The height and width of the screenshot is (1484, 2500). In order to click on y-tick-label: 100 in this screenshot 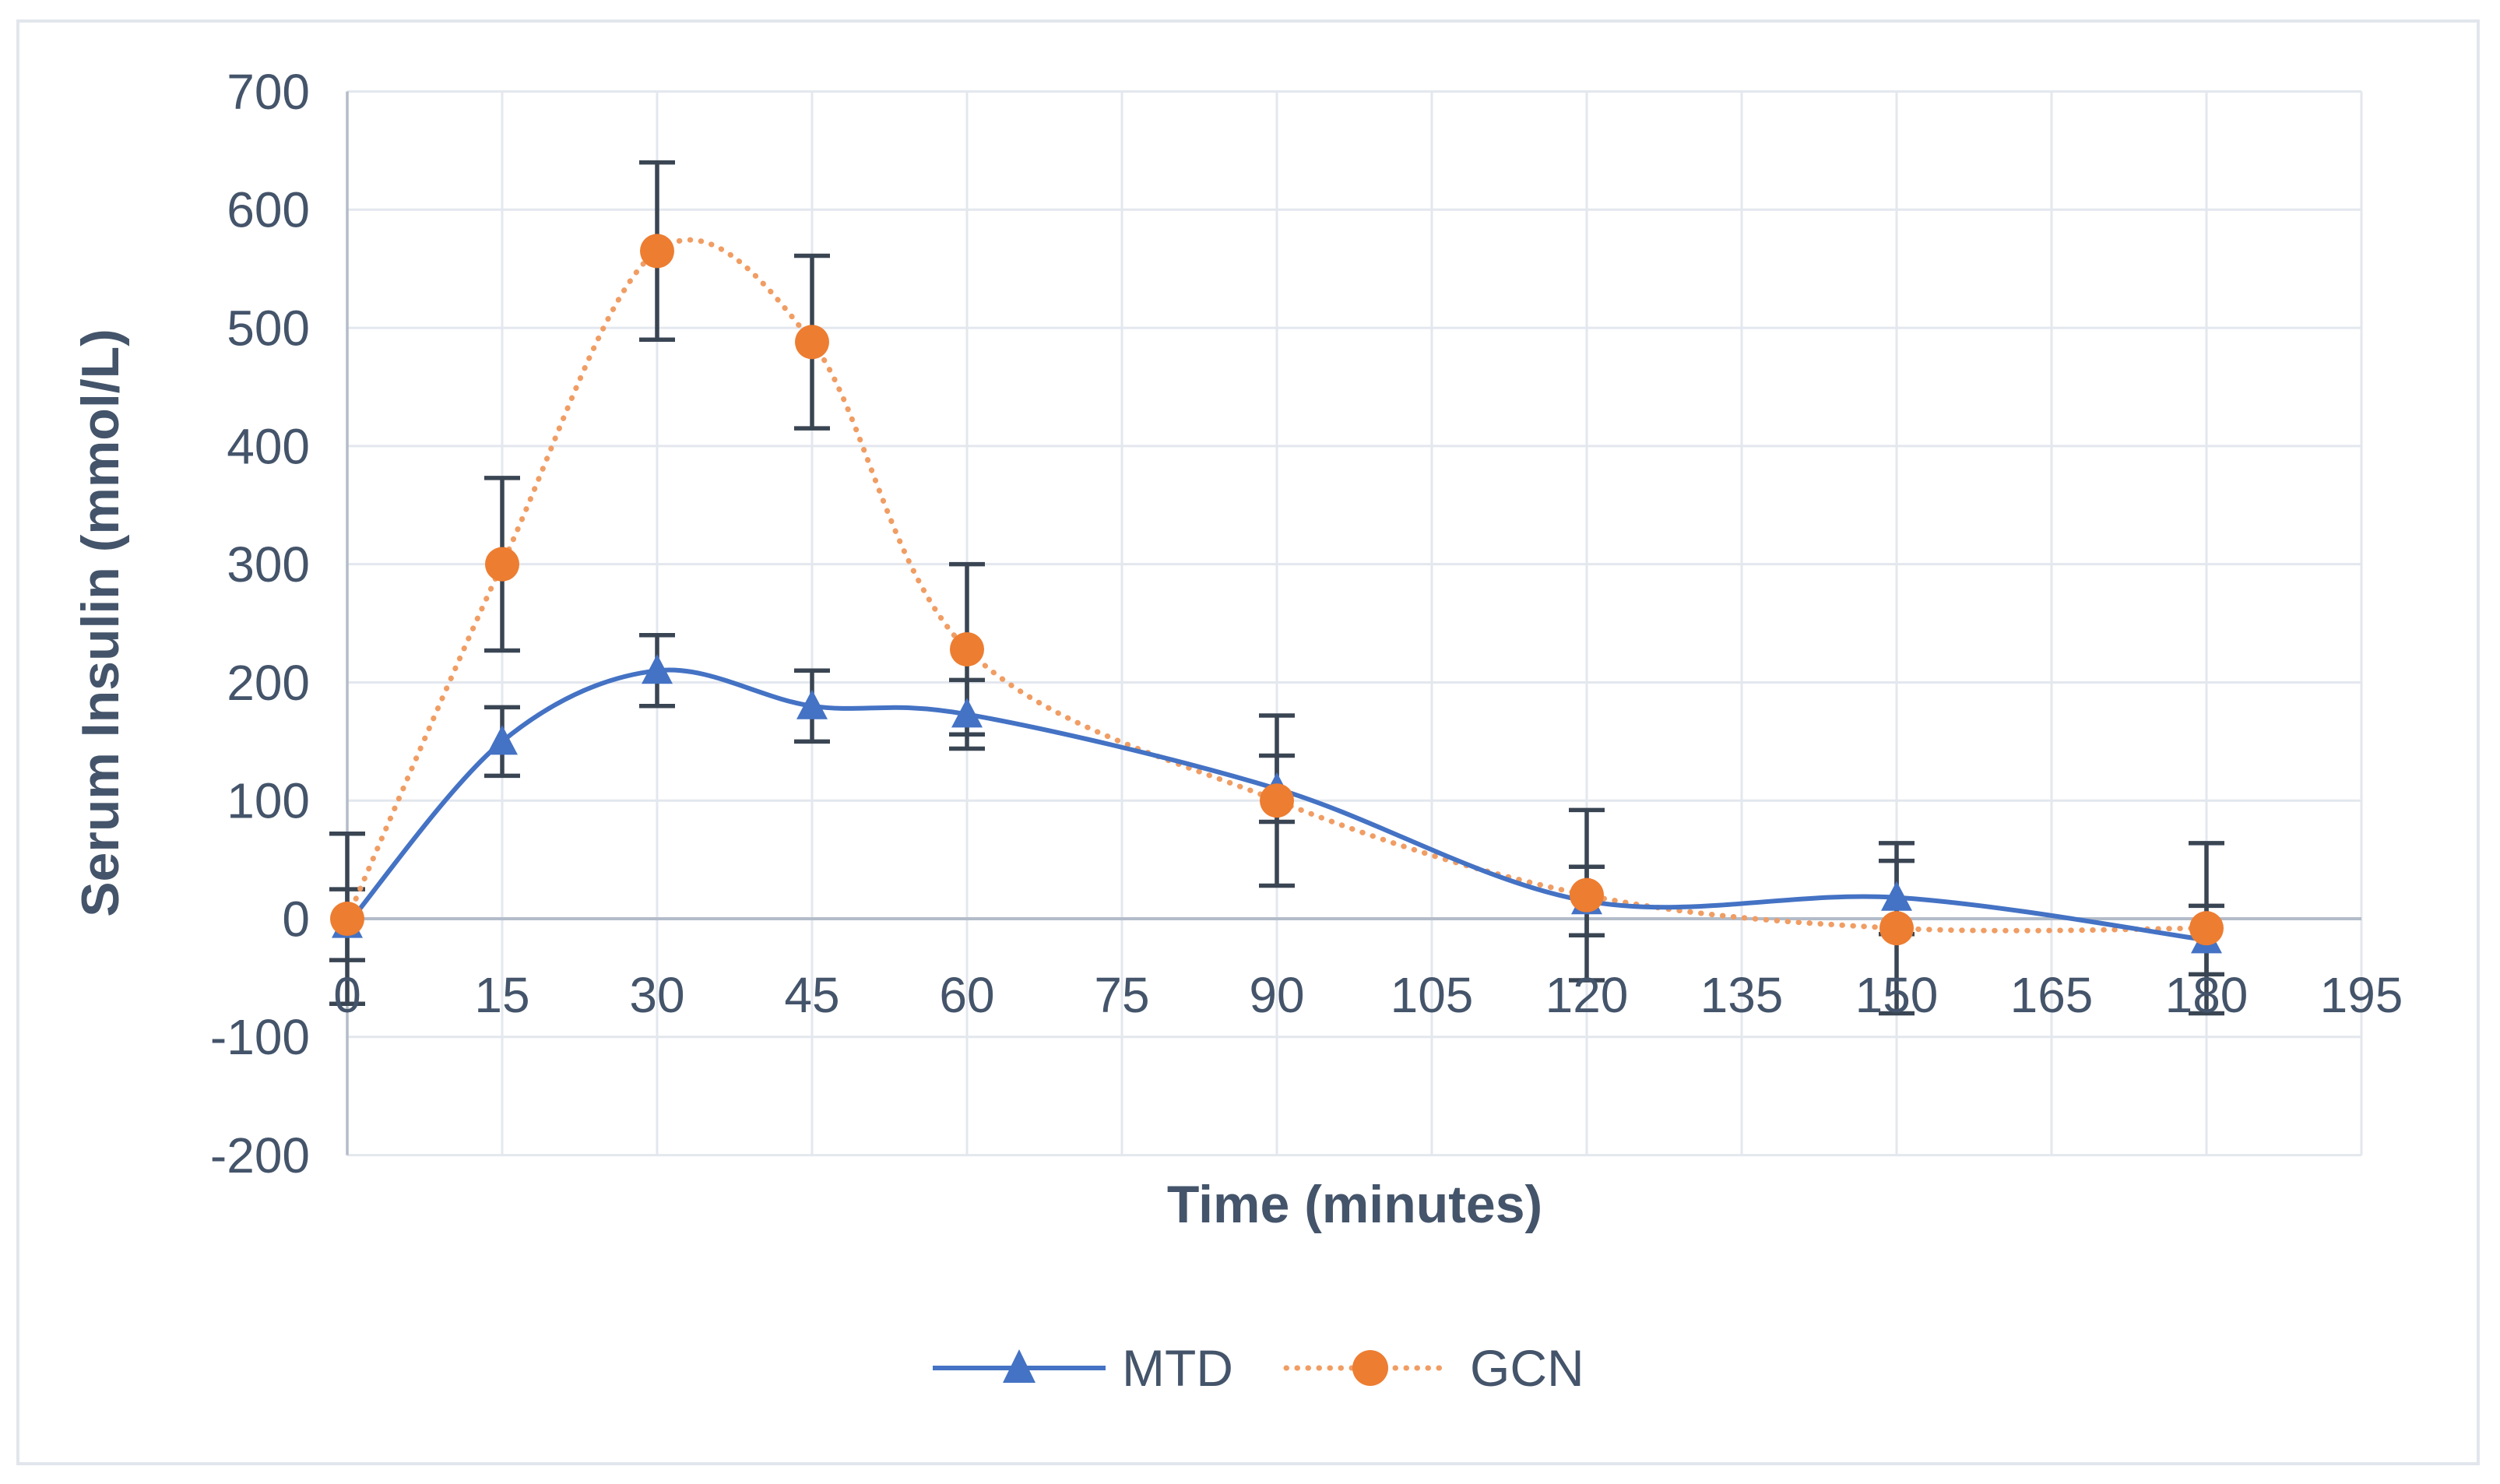, I will do `click(268, 801)`.